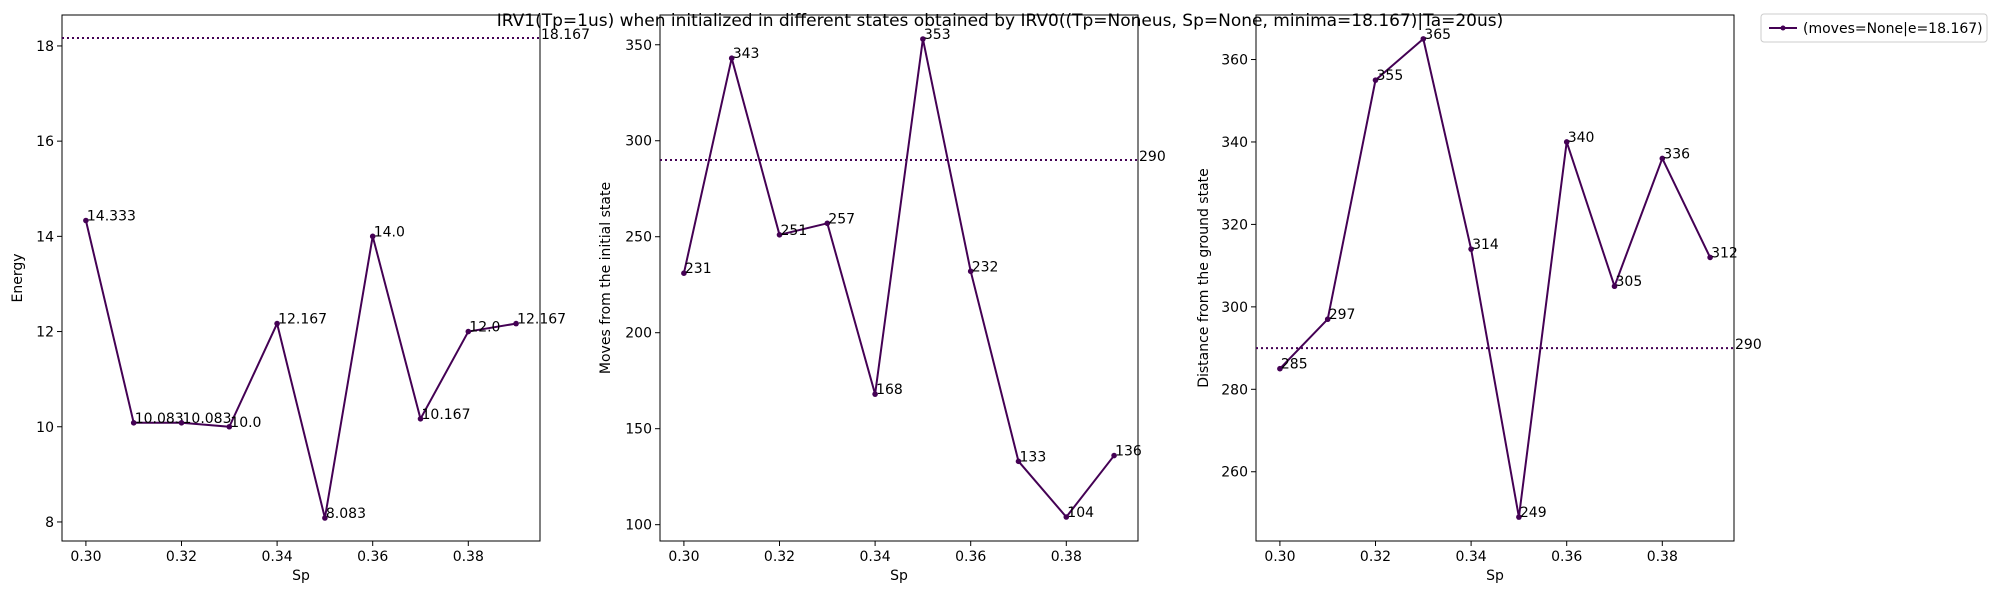 The image size is (2000, 600). Describe the element at coordinates (1234, 143) in the screenshot. I see `y-tick-label: 340` at that location.